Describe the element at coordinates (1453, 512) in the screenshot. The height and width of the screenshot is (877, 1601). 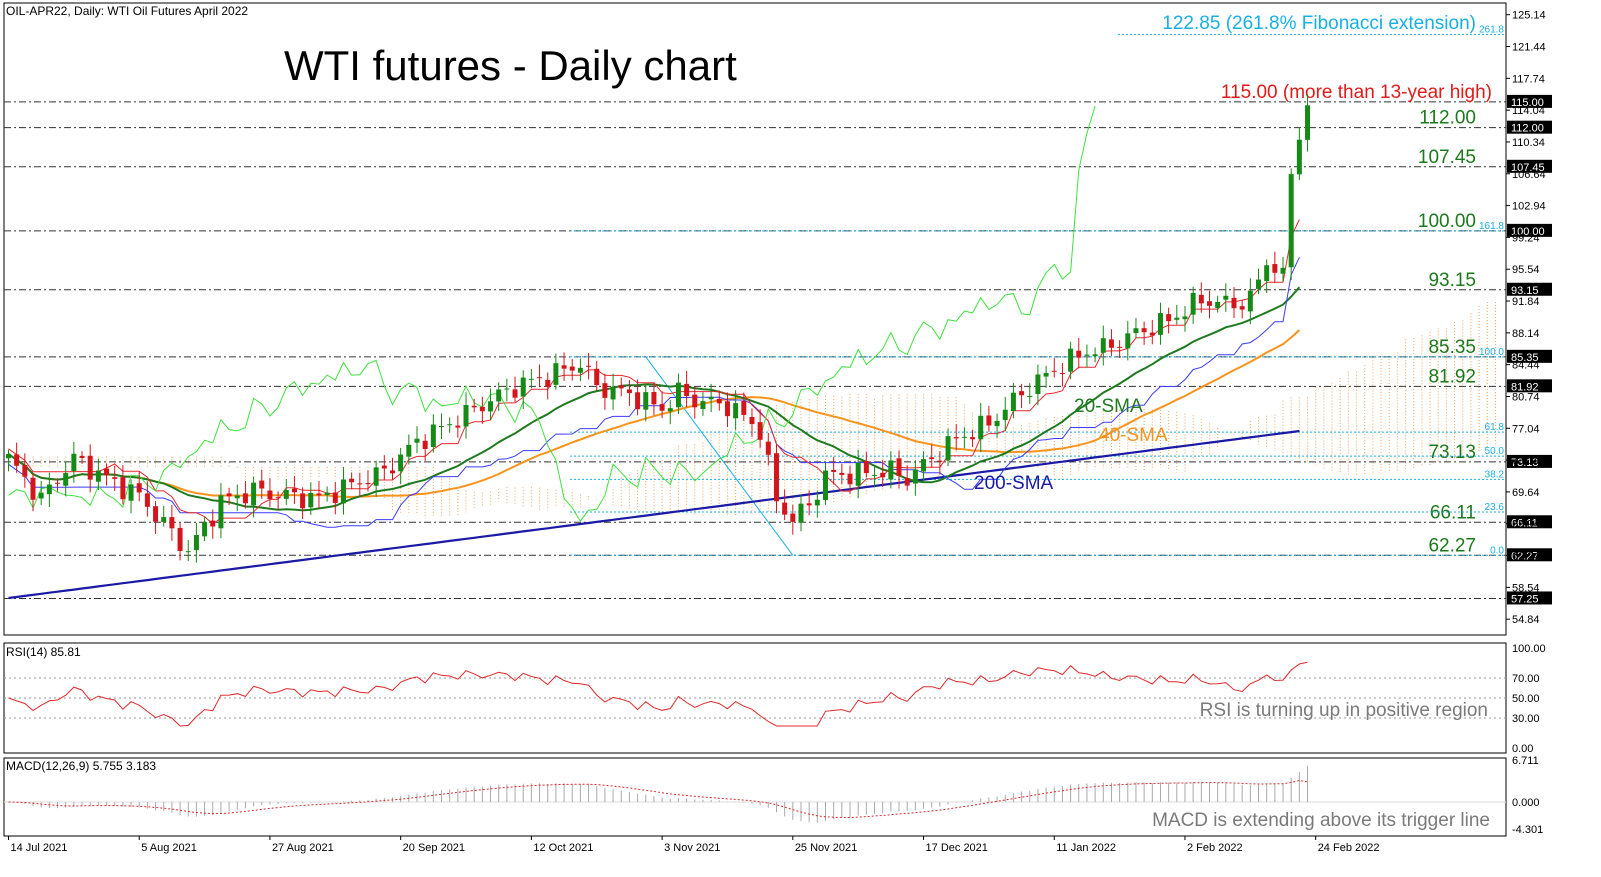
I see `level-label: 66.11` at that location.